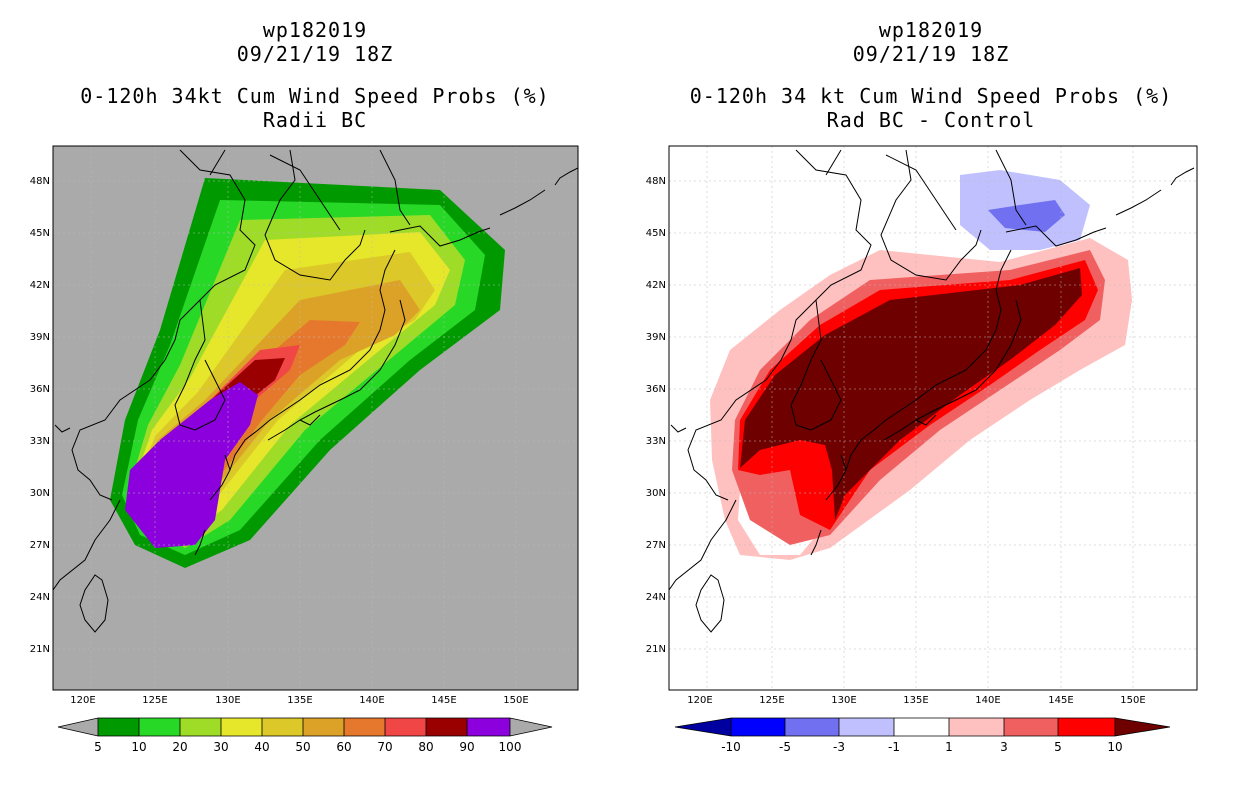 This screenshot has height=800, width=1236. I want to click on left-colorbar-label: 20, so click(179, 747).